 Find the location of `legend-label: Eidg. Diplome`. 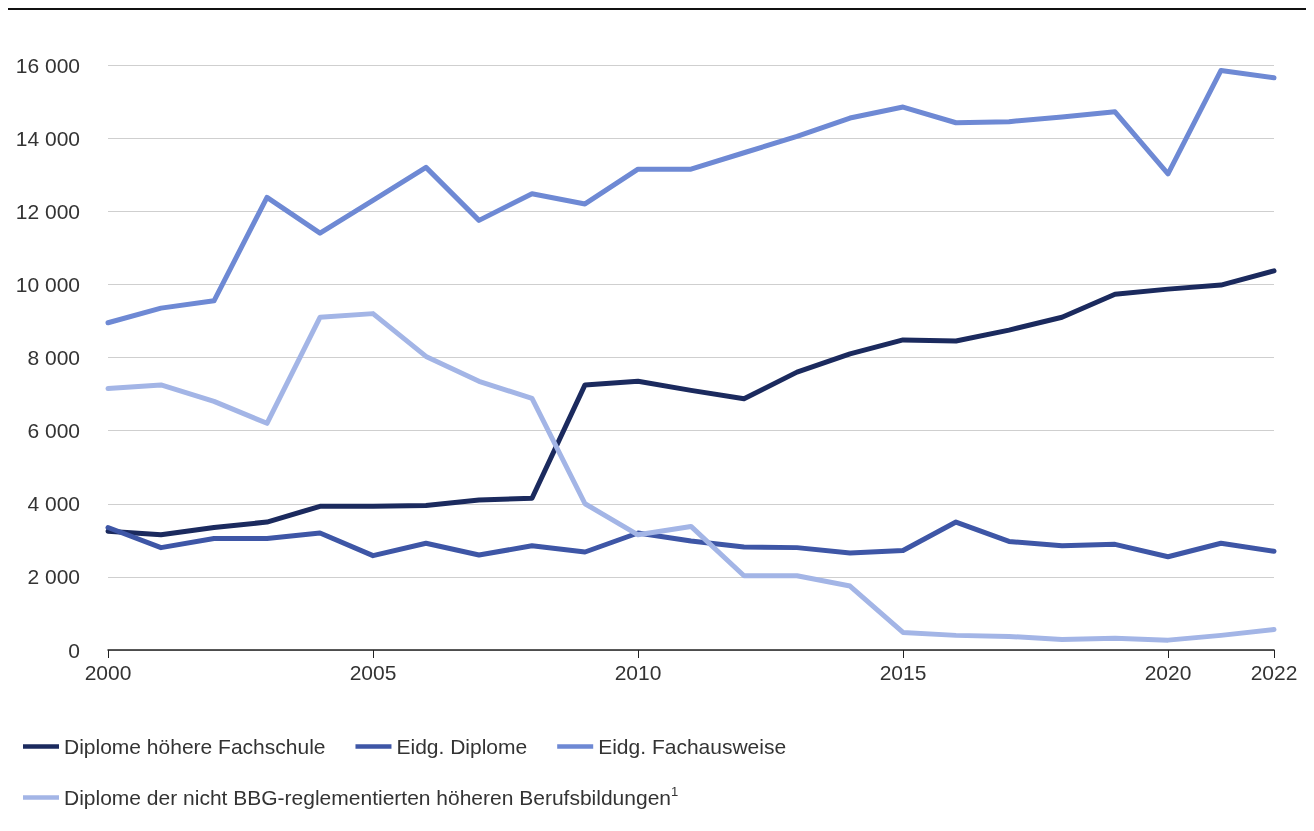

legend-label: Eidg. Diplome is located at coordinates (462, 746).